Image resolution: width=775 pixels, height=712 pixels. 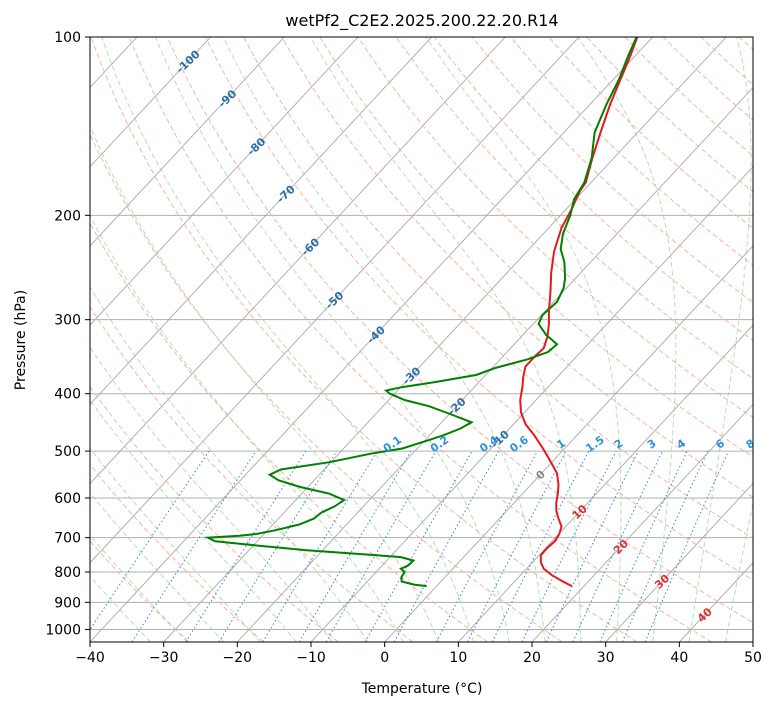 I want to click on y-tick-label: 100, so click(x=67, y=38).